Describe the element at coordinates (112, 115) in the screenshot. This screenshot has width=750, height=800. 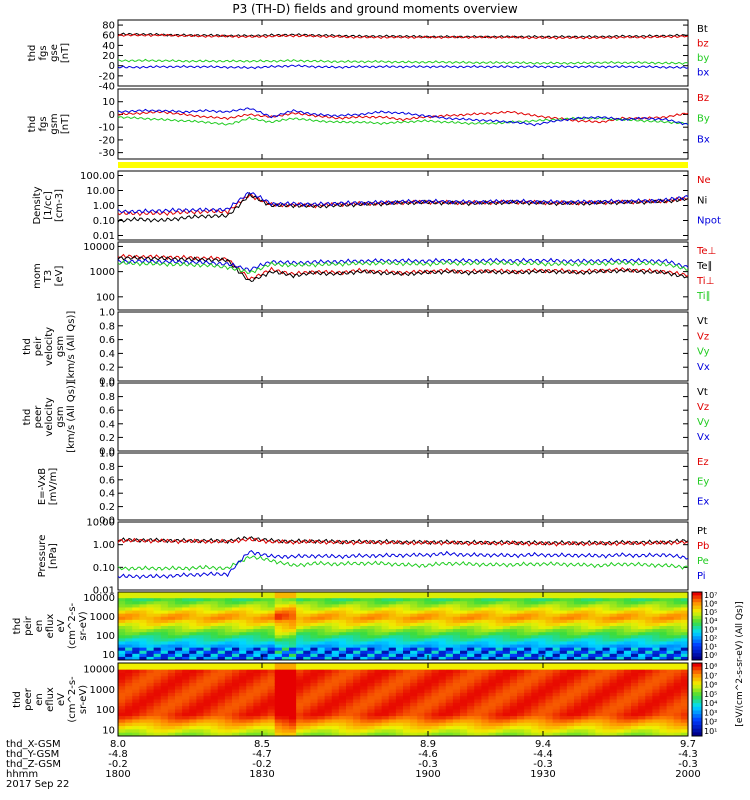
I see `ytick-label: 0` at that location.